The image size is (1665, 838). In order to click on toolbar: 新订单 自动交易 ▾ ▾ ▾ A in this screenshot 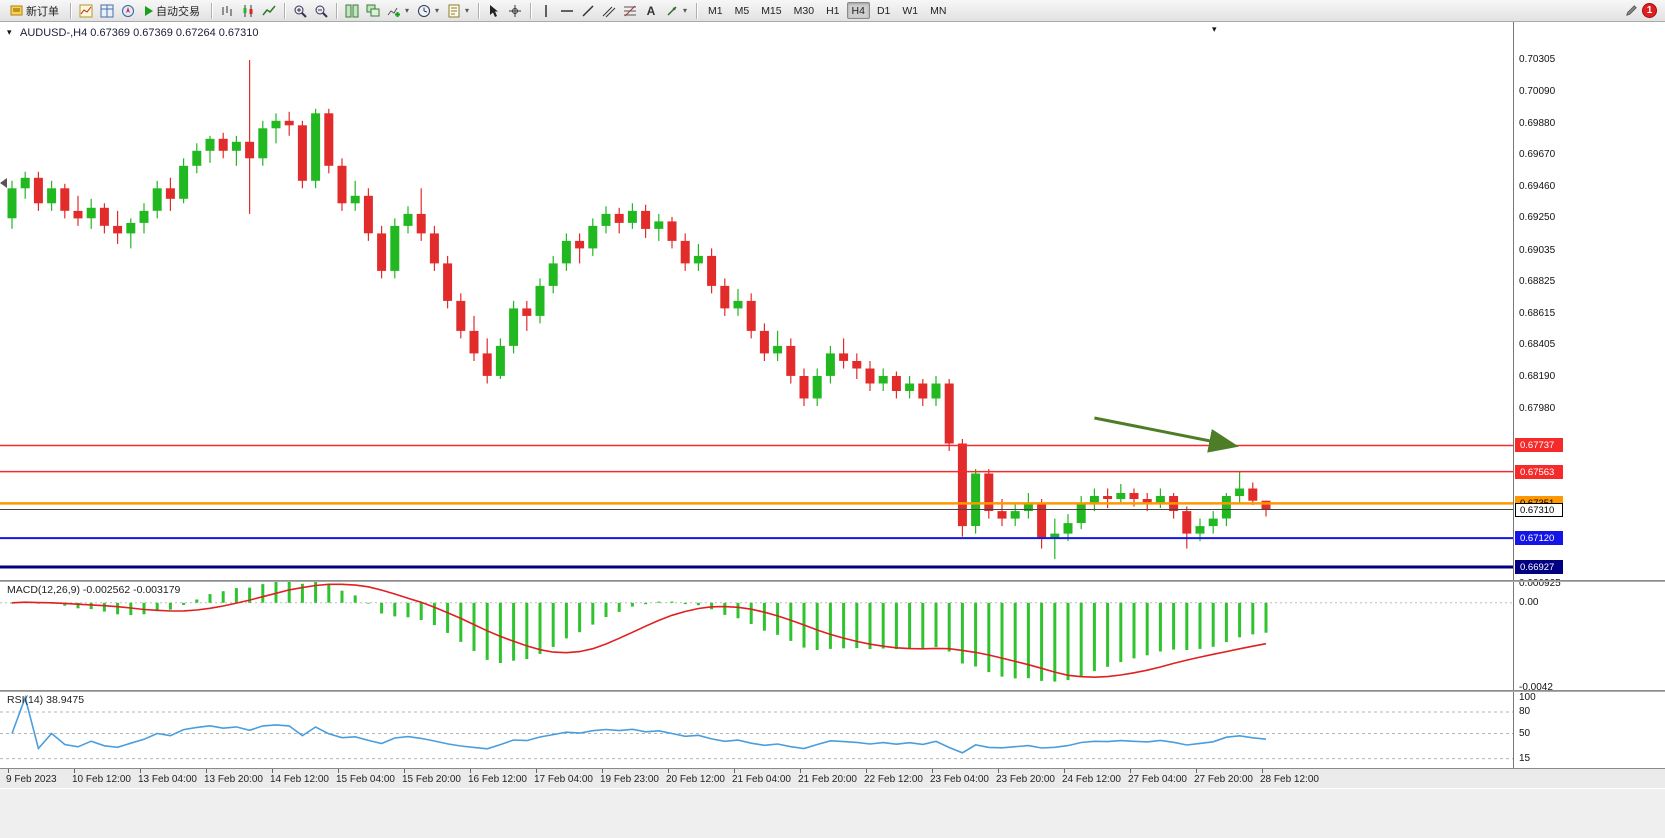, I will do `click(832, 11)`.